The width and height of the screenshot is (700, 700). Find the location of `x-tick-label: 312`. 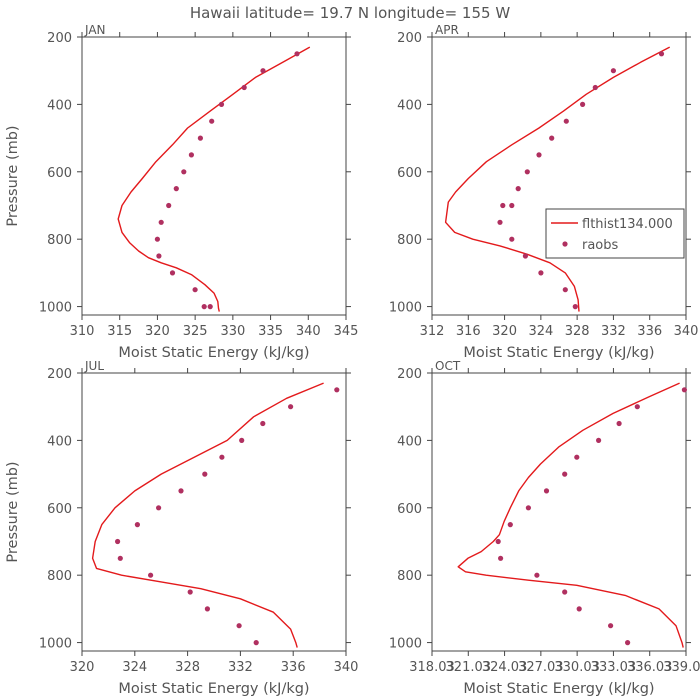

x-tick-label: 312 is located at coordinates (432, 331).